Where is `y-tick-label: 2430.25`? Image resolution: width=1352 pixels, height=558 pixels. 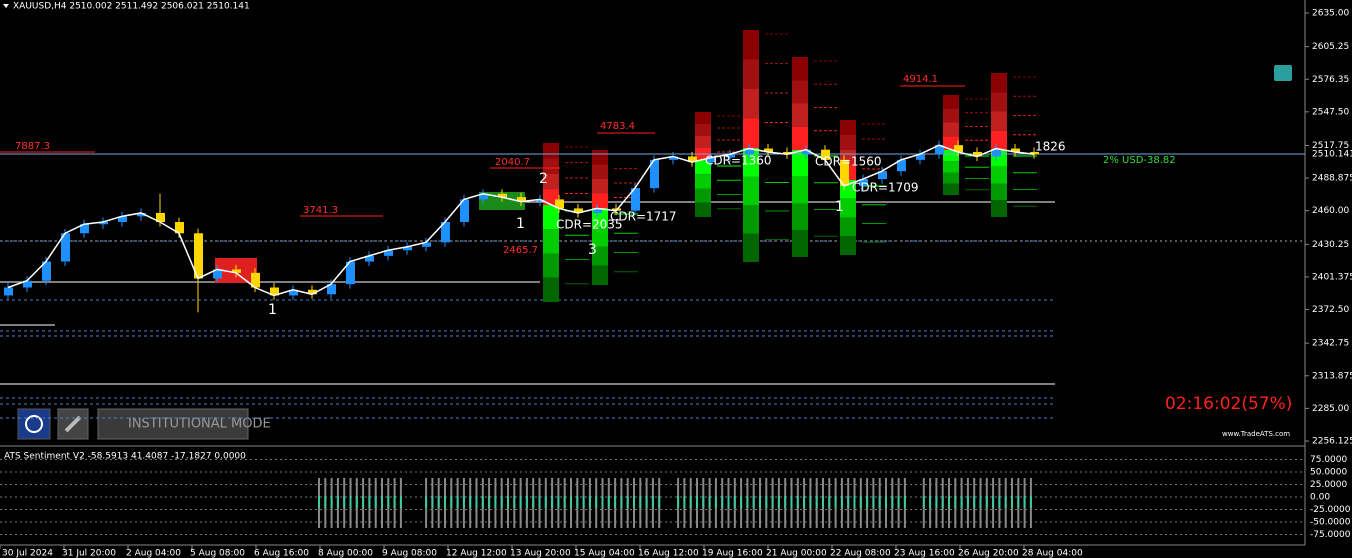 y-tick-label: 2430.25 is located at coordinates (1330, 245).